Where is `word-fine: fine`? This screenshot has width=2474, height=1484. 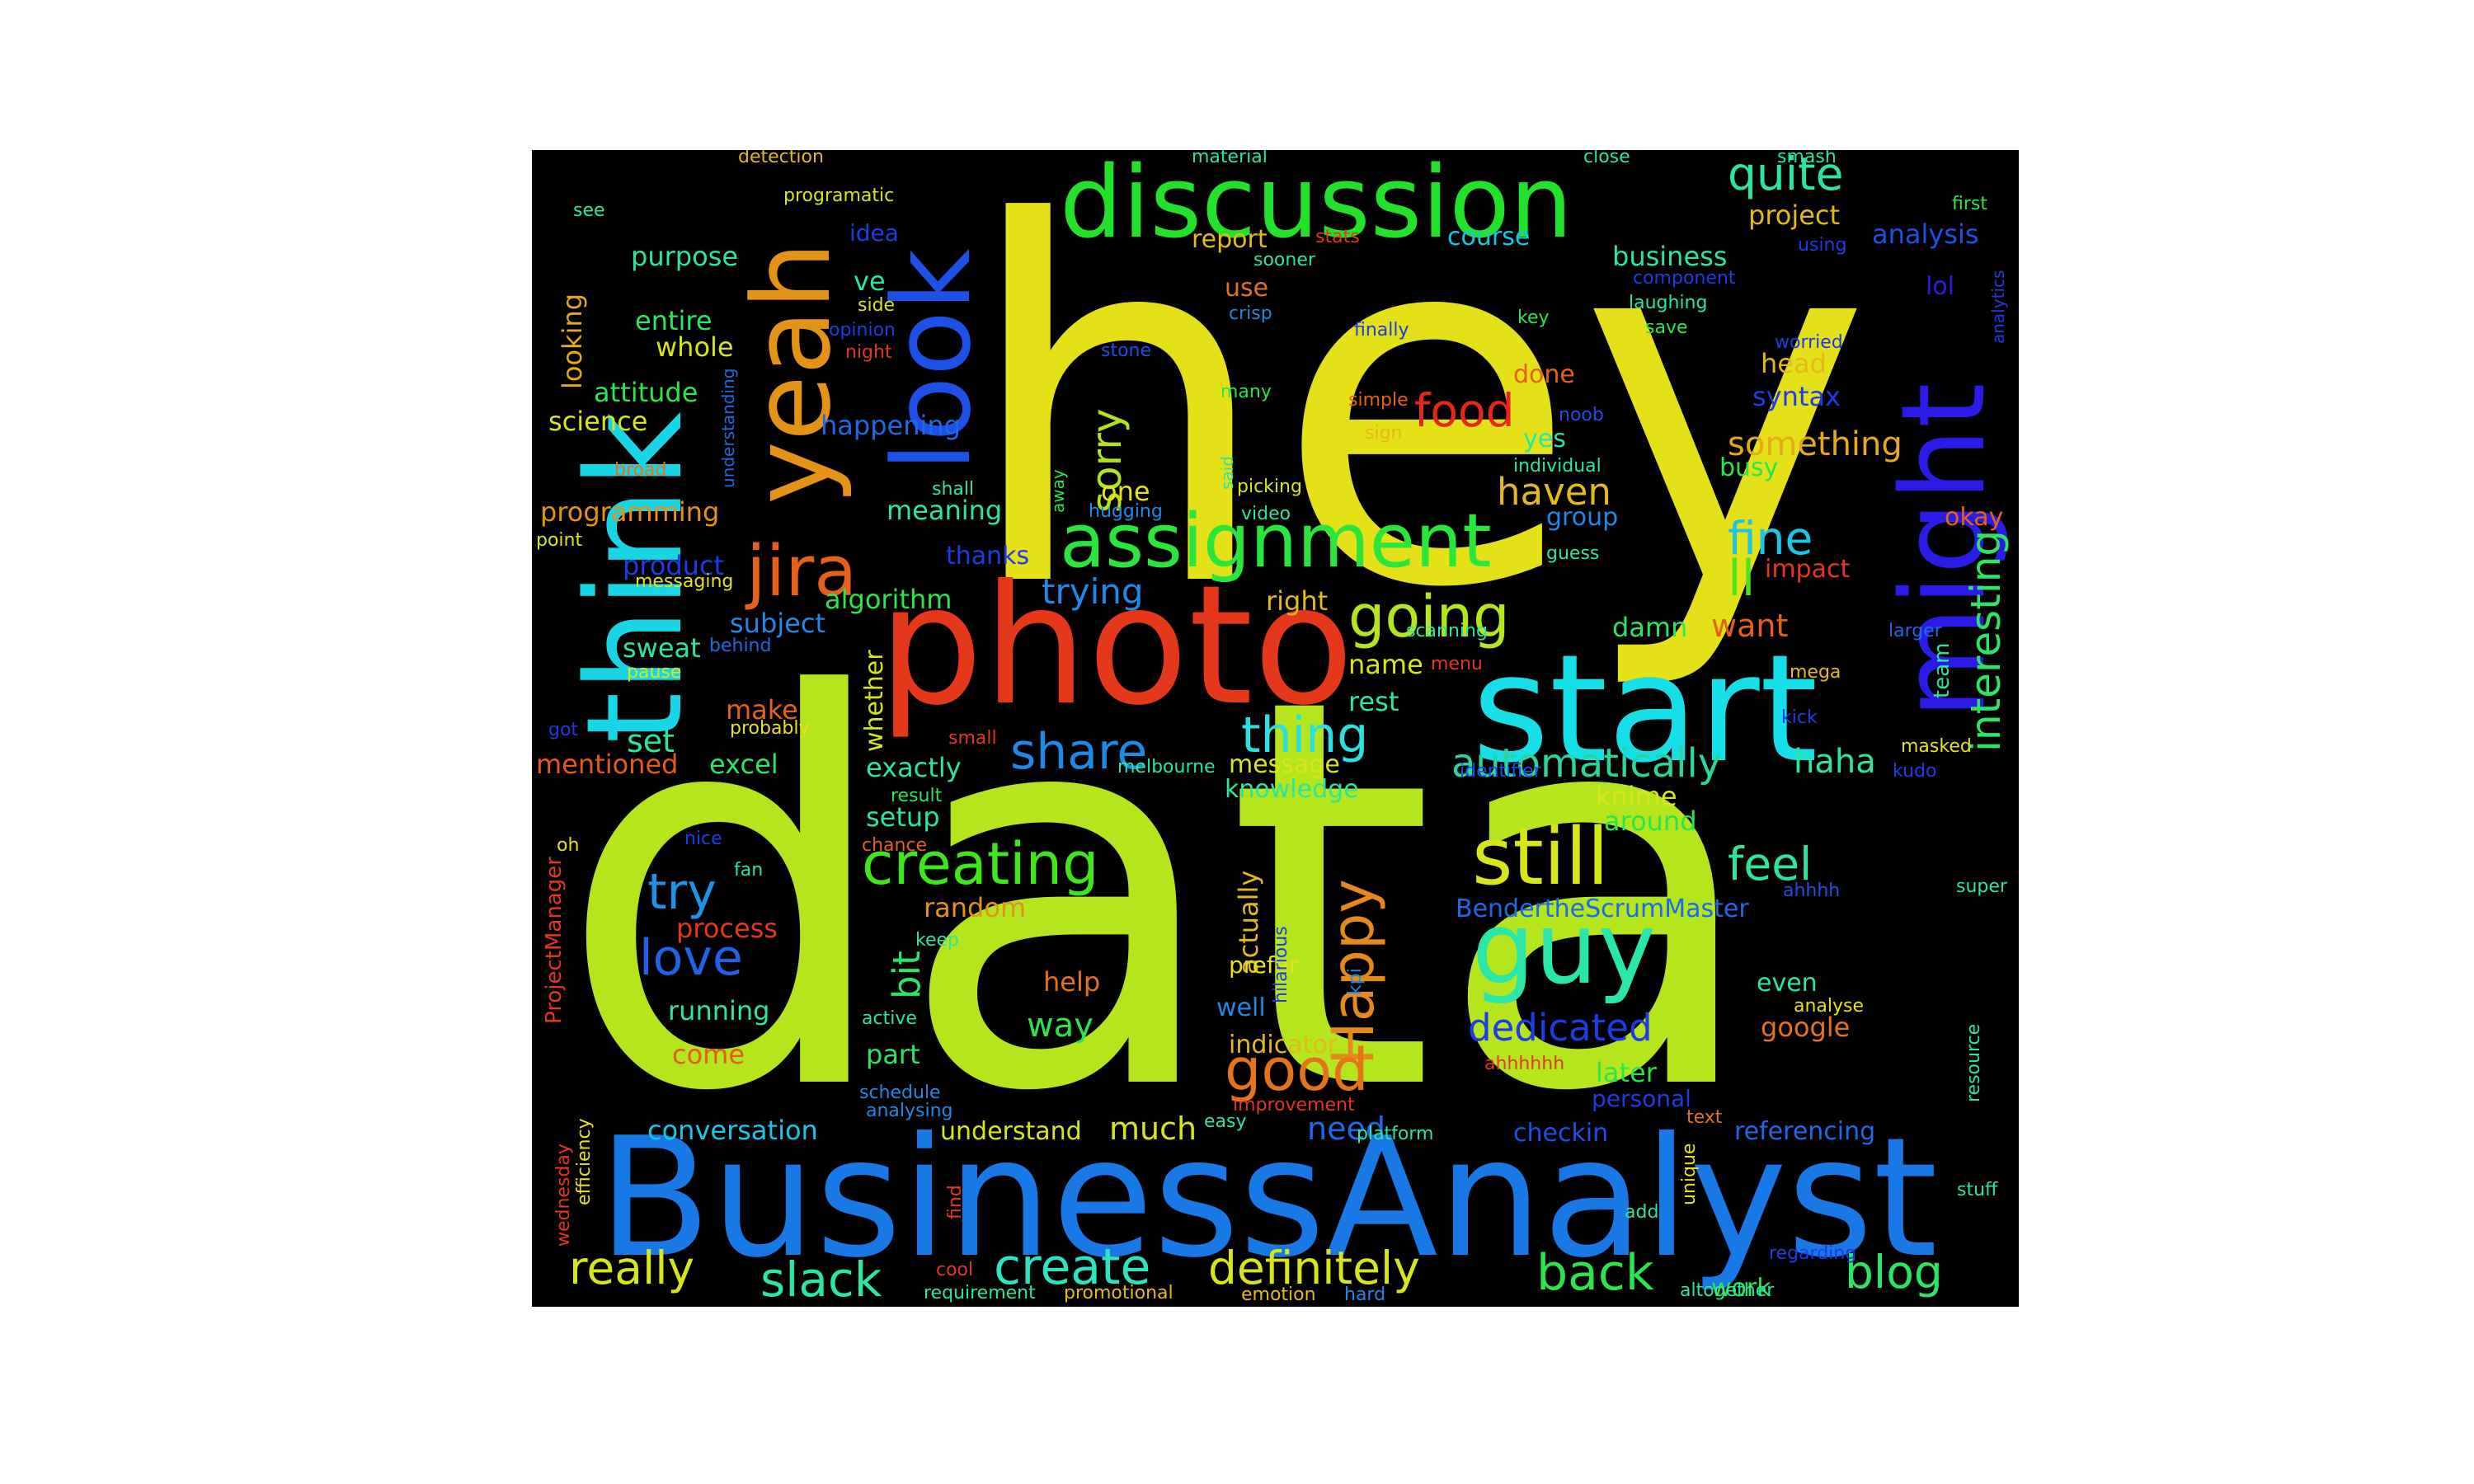
word-fine: fine is located at coordinates (1770, 538).